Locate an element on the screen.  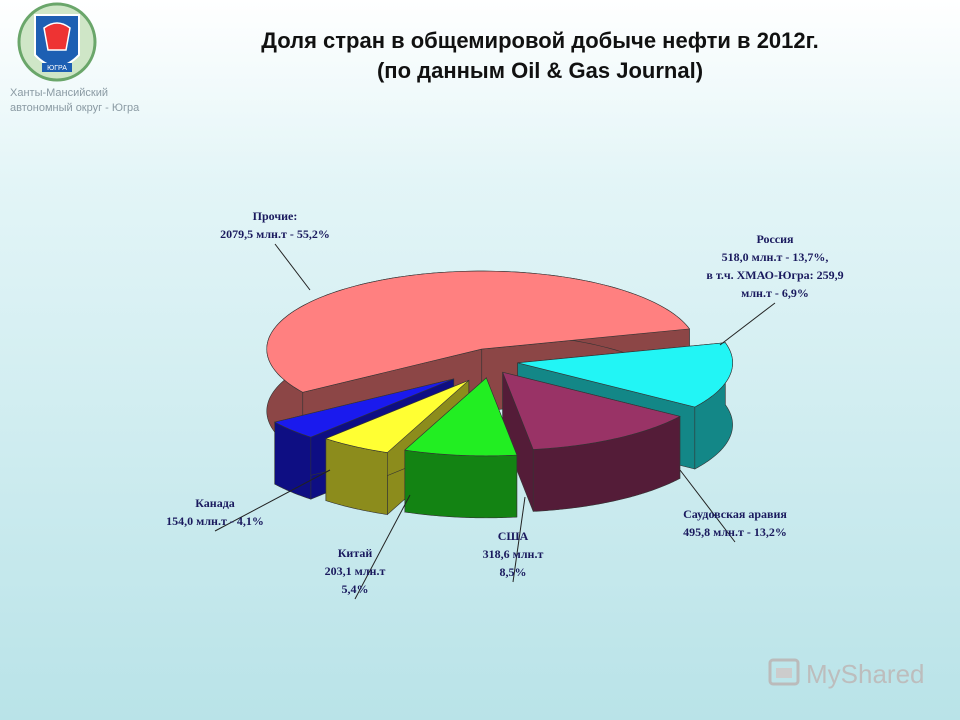
value-label: 5,4% is located at coordinates (355, 589).